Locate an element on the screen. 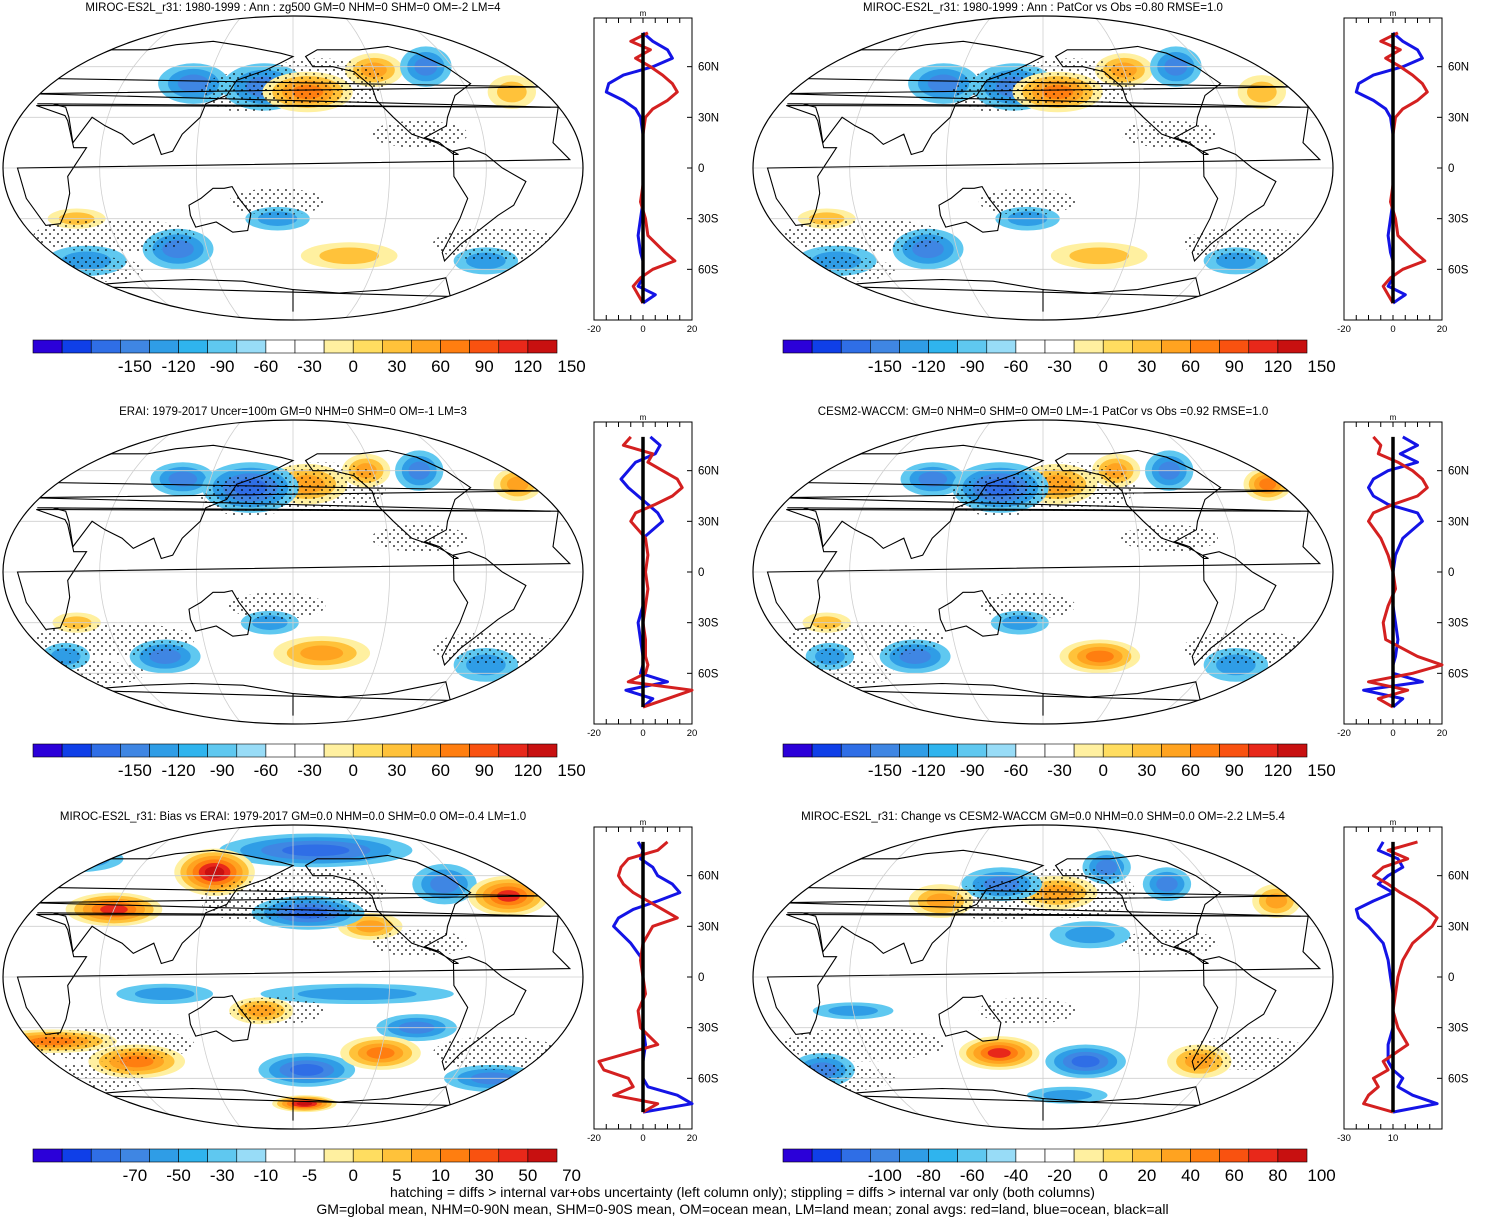  colorbar-label: -150 is located at coordinates (135, 366).